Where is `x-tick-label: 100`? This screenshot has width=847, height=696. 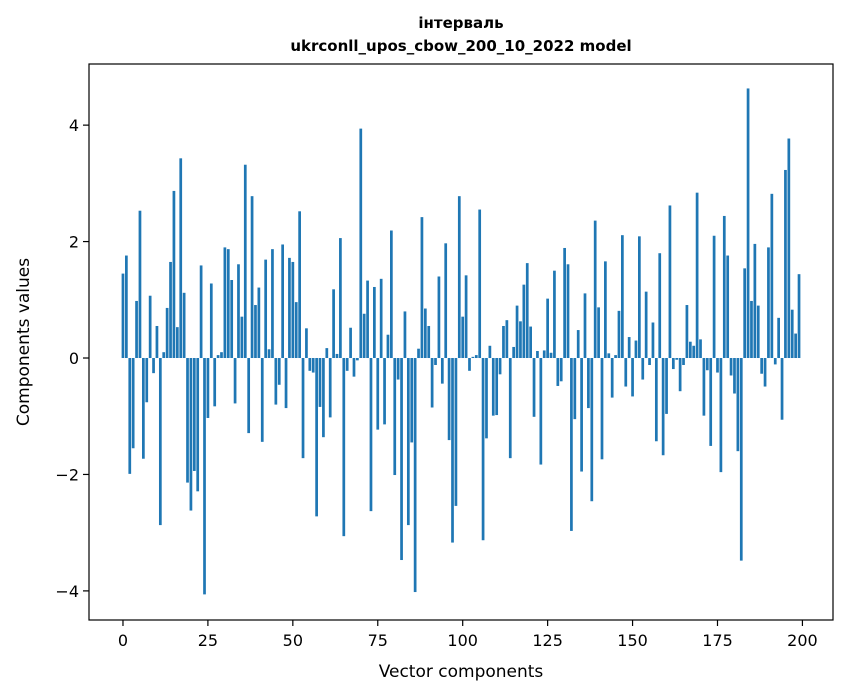
x-tick-label: 100 is located at coordinates (462, 640).